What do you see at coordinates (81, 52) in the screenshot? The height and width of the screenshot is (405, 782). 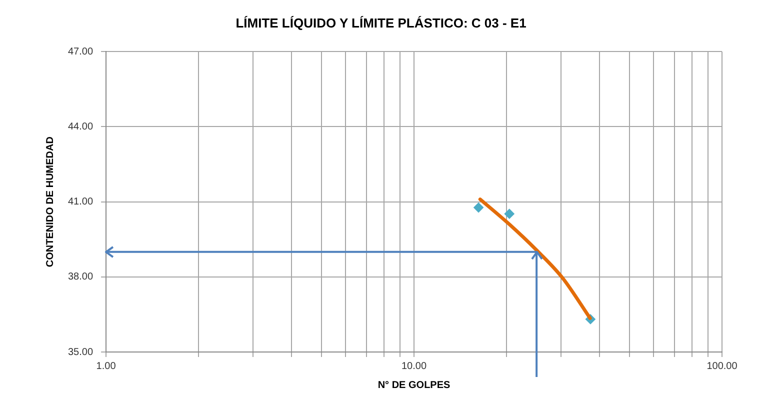 I see `y-tick-label: 47.00` at bounding box center [81, 52].